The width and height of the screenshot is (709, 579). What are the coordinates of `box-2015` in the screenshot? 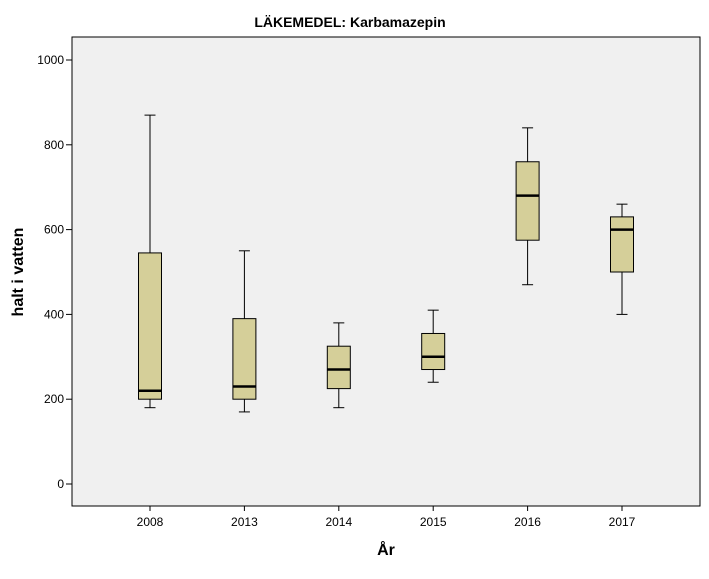 It's located at (433, 346).